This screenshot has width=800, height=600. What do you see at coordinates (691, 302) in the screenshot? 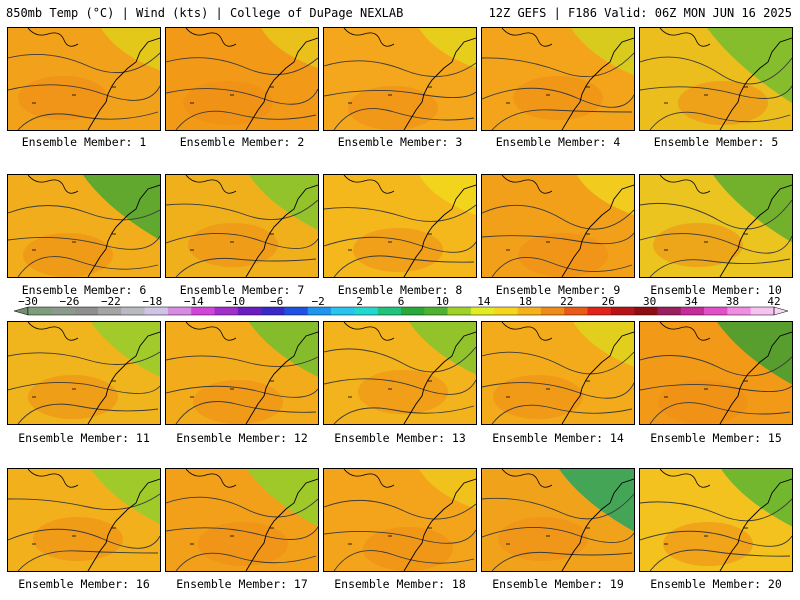
I see `scale-tick-label: 34` at bounding box center [691, 302].